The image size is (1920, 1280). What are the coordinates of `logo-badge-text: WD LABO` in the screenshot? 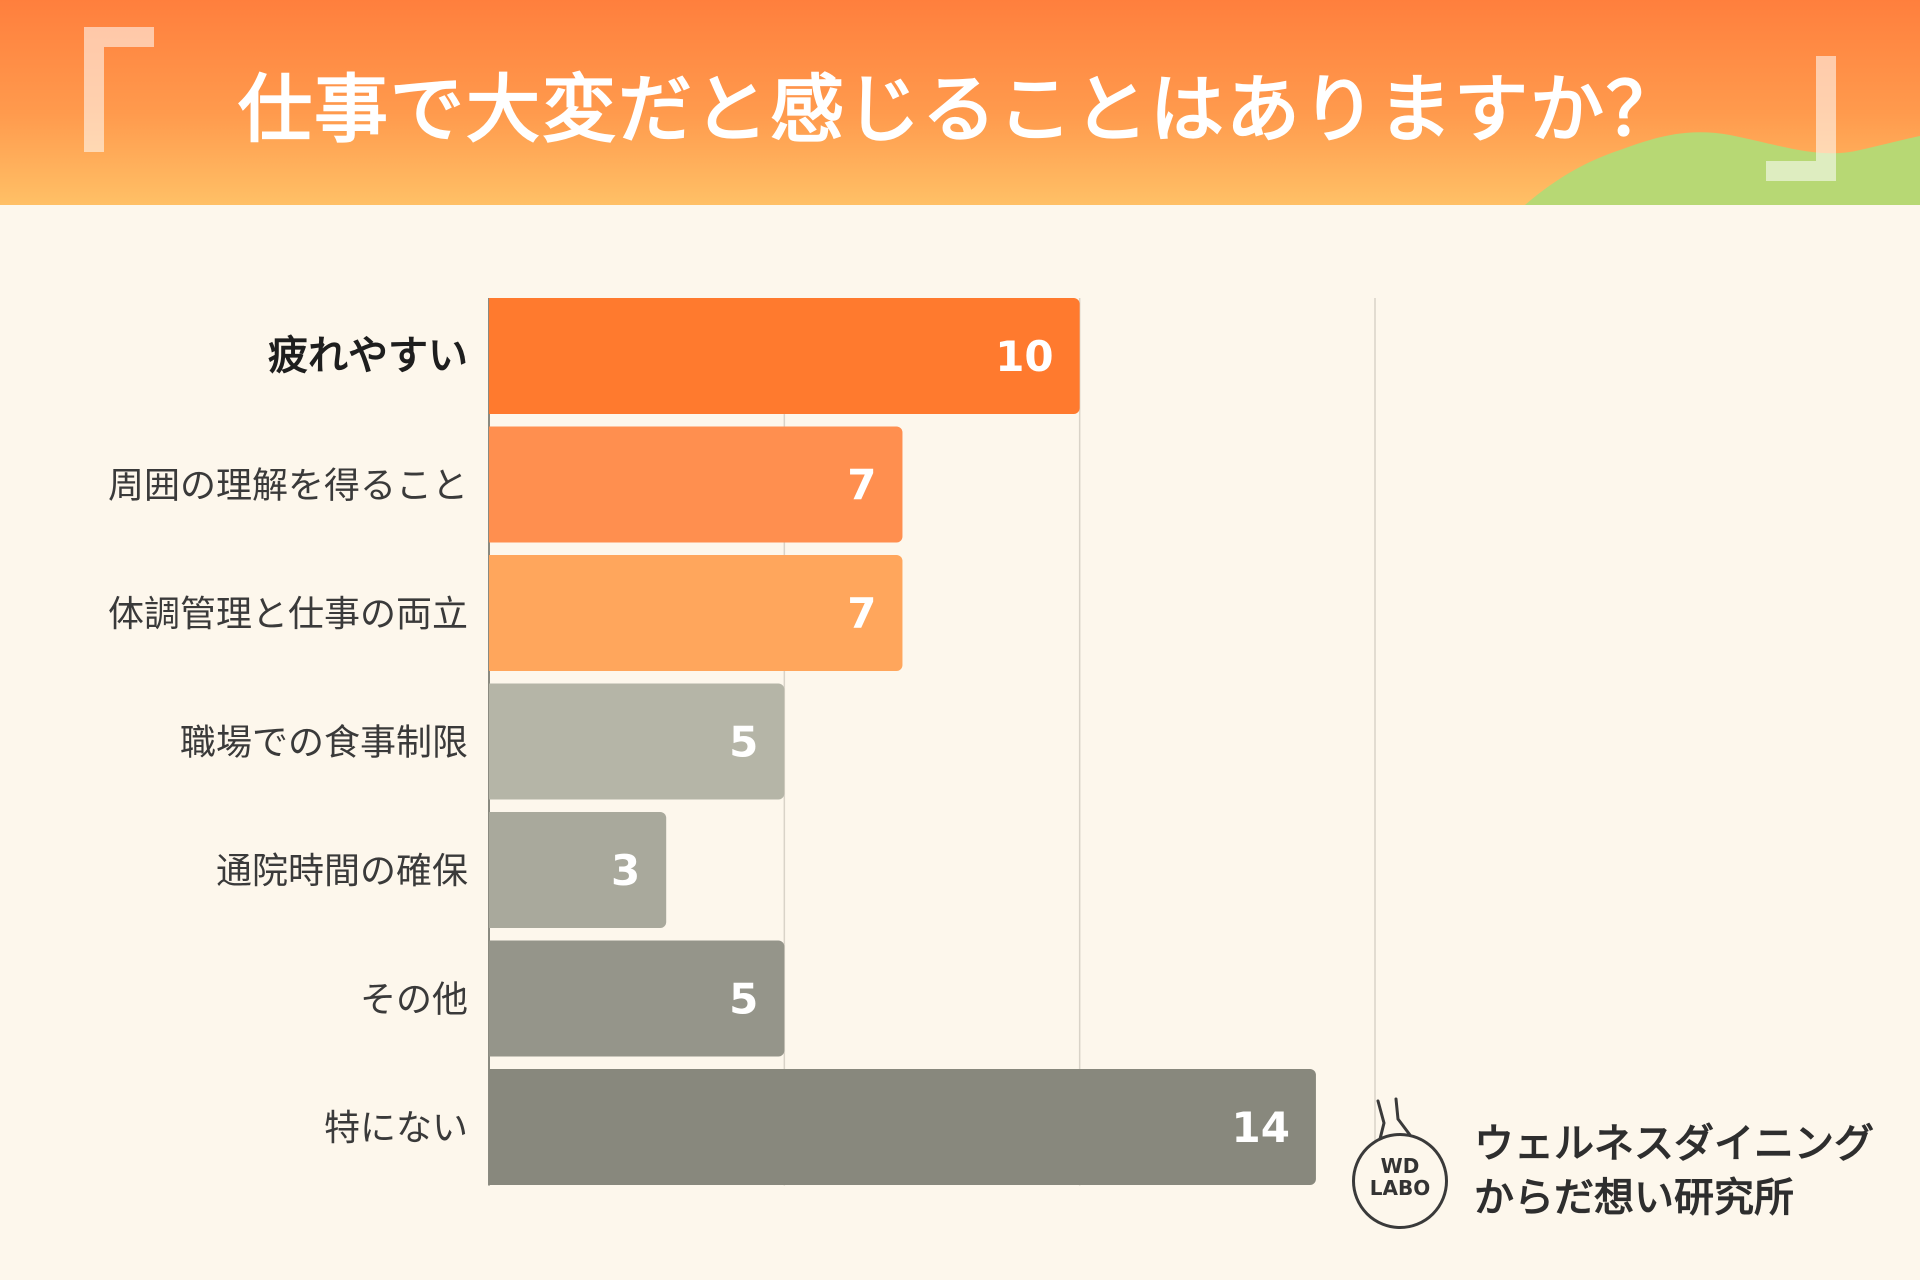 It's located at (1400, 1177).